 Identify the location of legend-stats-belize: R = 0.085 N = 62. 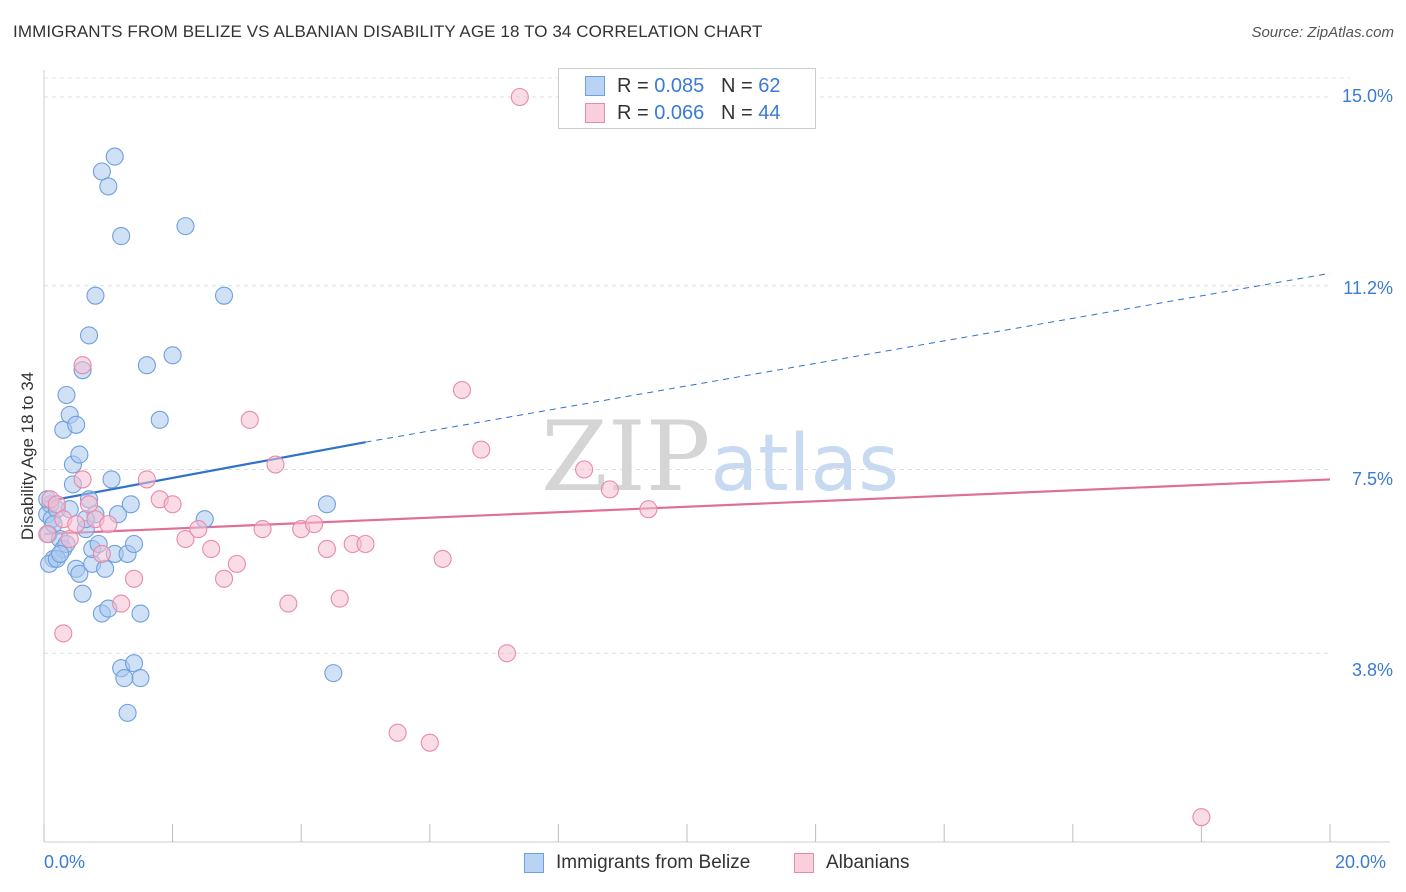
(698, 86).